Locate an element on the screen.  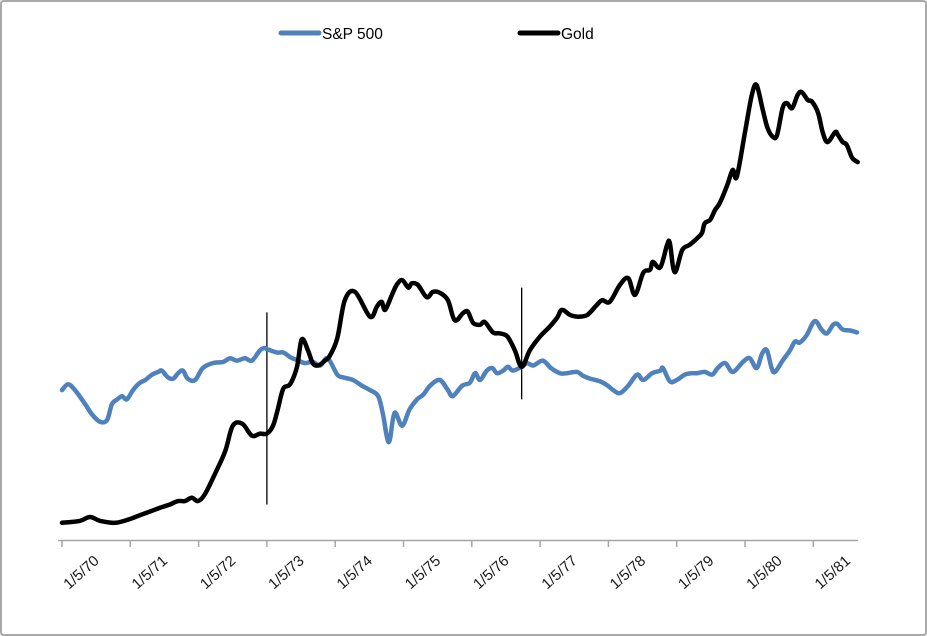
x-axis-label: 1/5/80 is located at coordinates (764, 572).